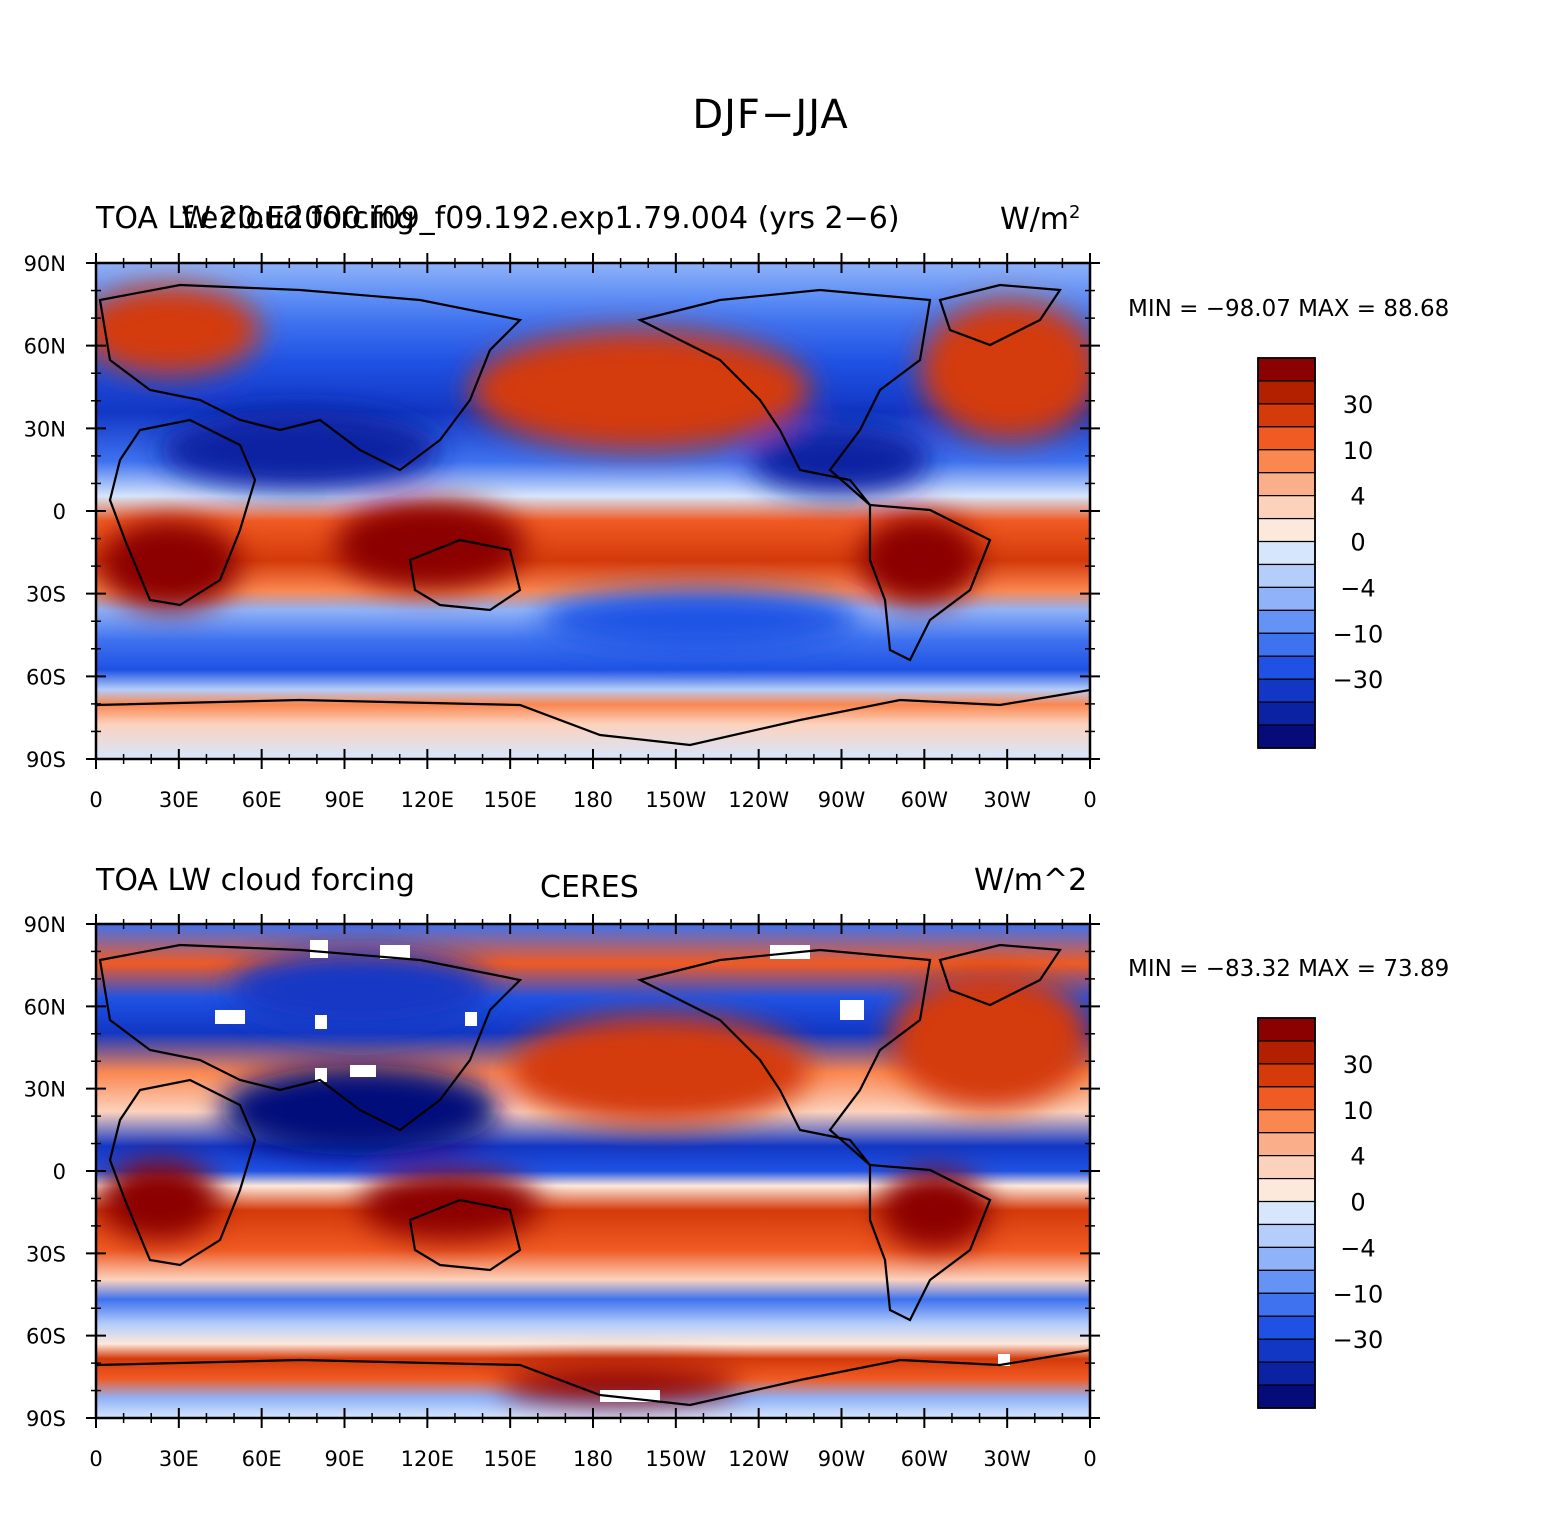  What do you see at coordinates (1031, 880) in the screenshot?
I see `panel2-units-label: W/m^2` at bounding box center [1031, 880].